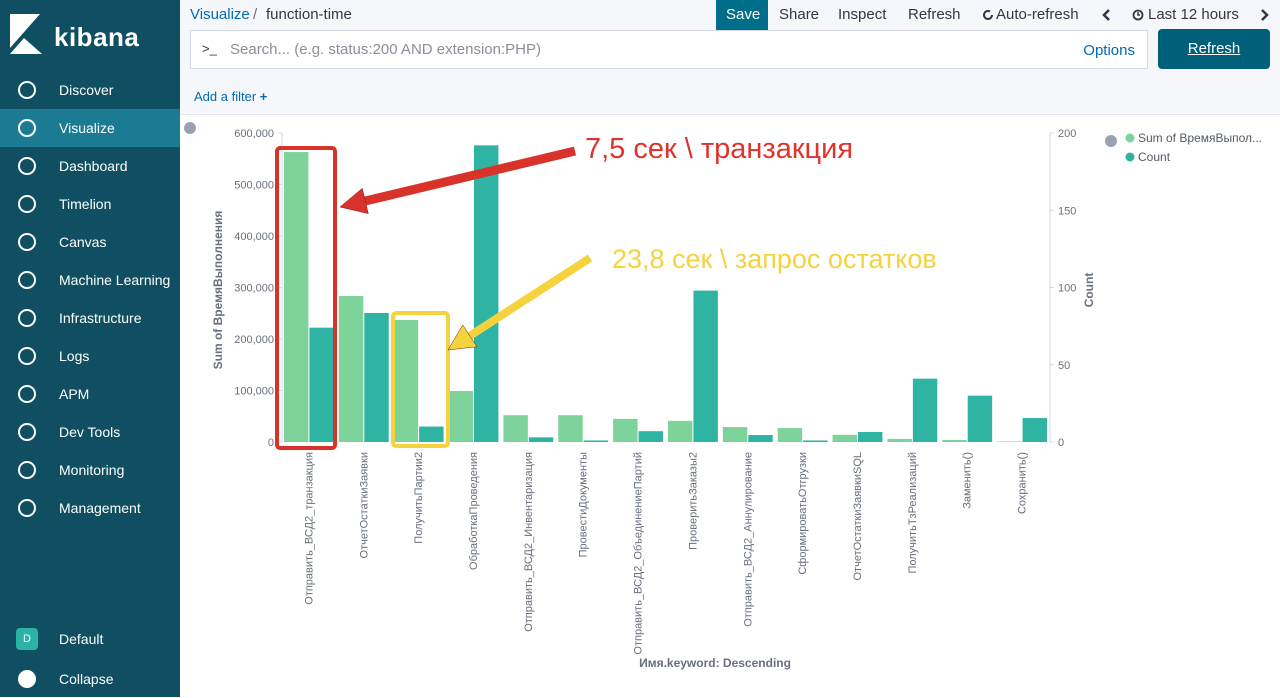 The width and height of the screenshot is (1280, 698). Describe the element at coordinates (220, 14) in the screenshot. I see `breadcrumb: Visualize` at that location.